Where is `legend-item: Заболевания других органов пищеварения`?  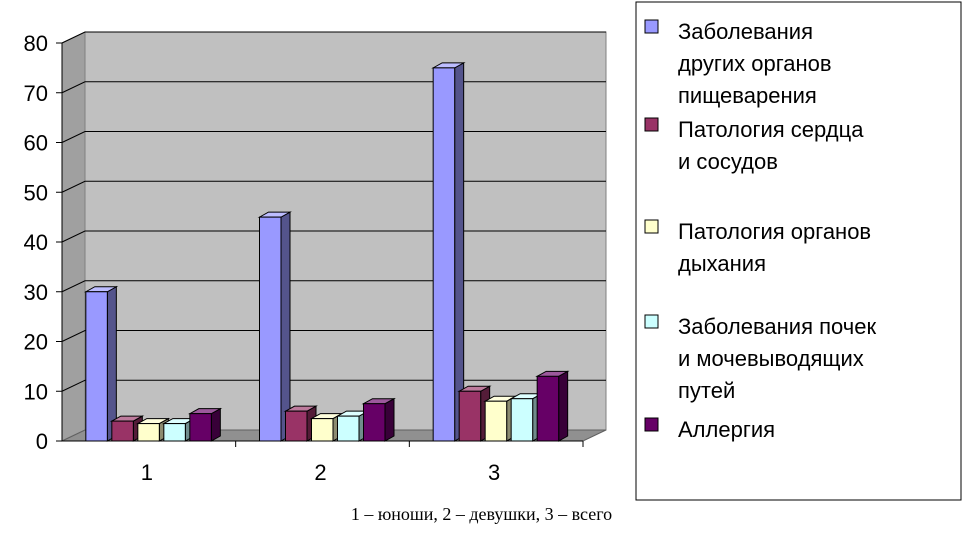
legend-item: Заболевания других органов пищеварения is located at coordinates (738, 63).